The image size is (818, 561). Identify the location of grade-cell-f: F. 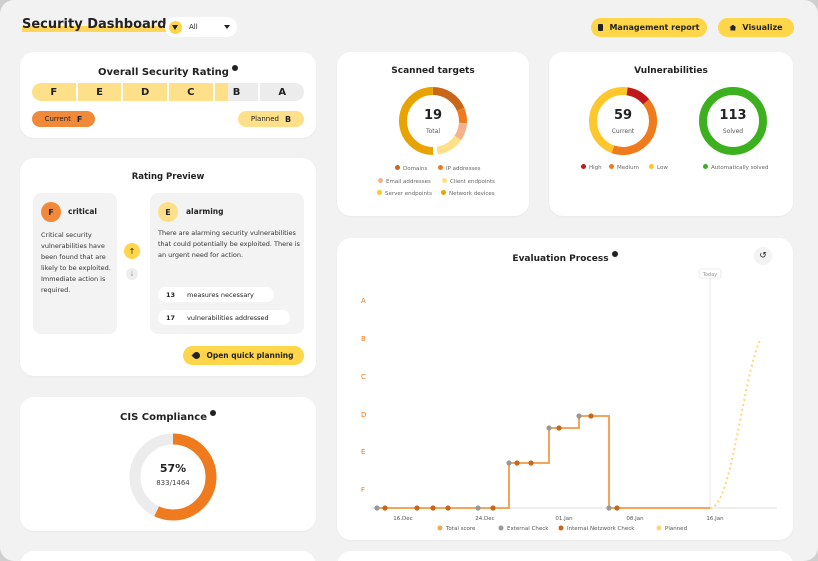
(54, 92).